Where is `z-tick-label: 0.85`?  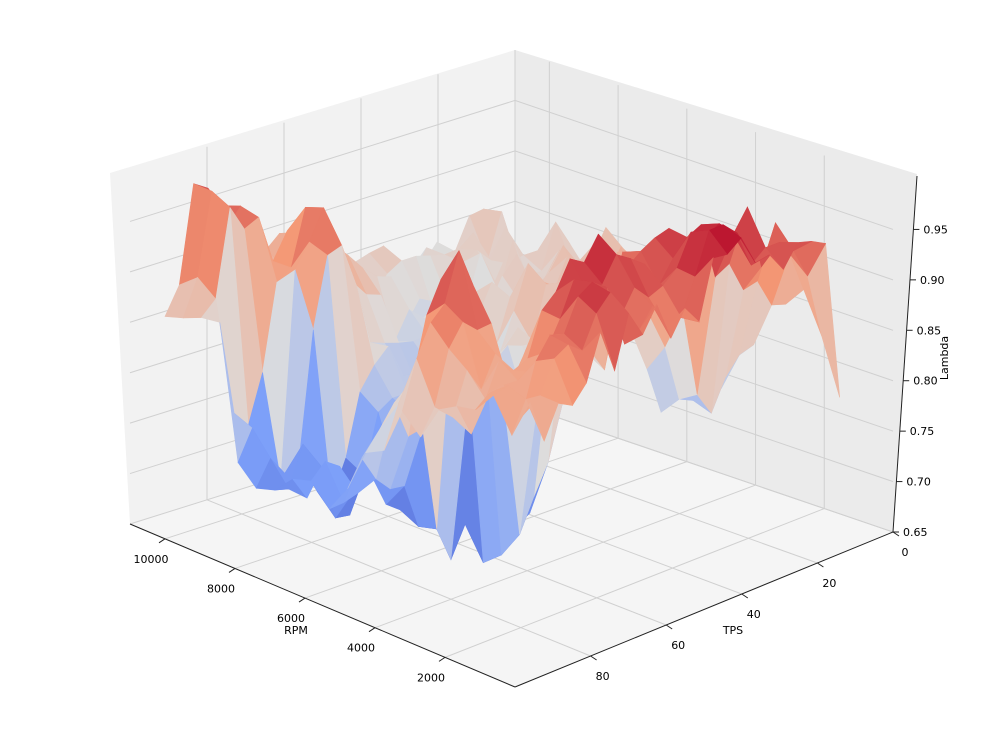
z-tick-label: 0.85 is located at coordinates (929, 330).